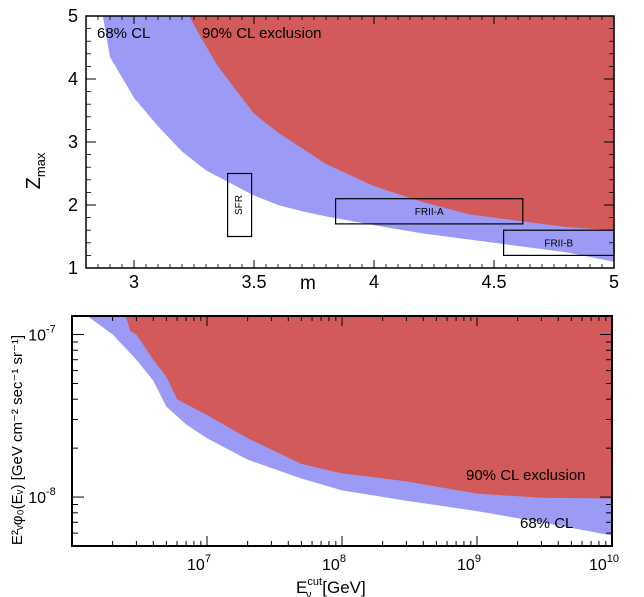 The image size is (644, 597). What do you see at coordinates (73, 79) in the screenshot?
I see `top-y-tick-label: 4` at bounding box center [73, 79].